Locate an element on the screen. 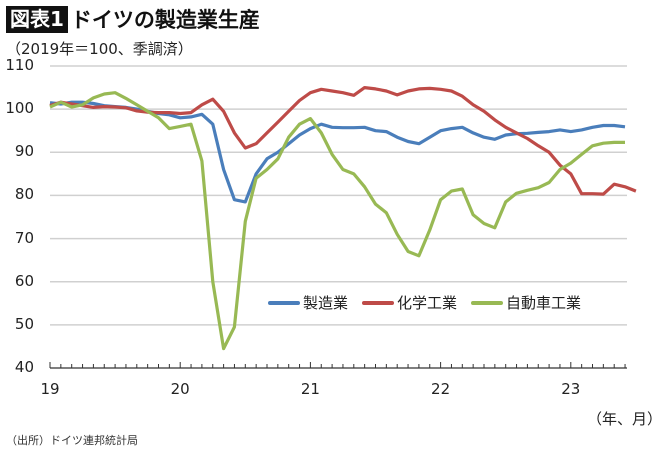 The width and height of the screenshot is (670, 450). figure-badge: 図表1 is located at coordinates (37, 19).